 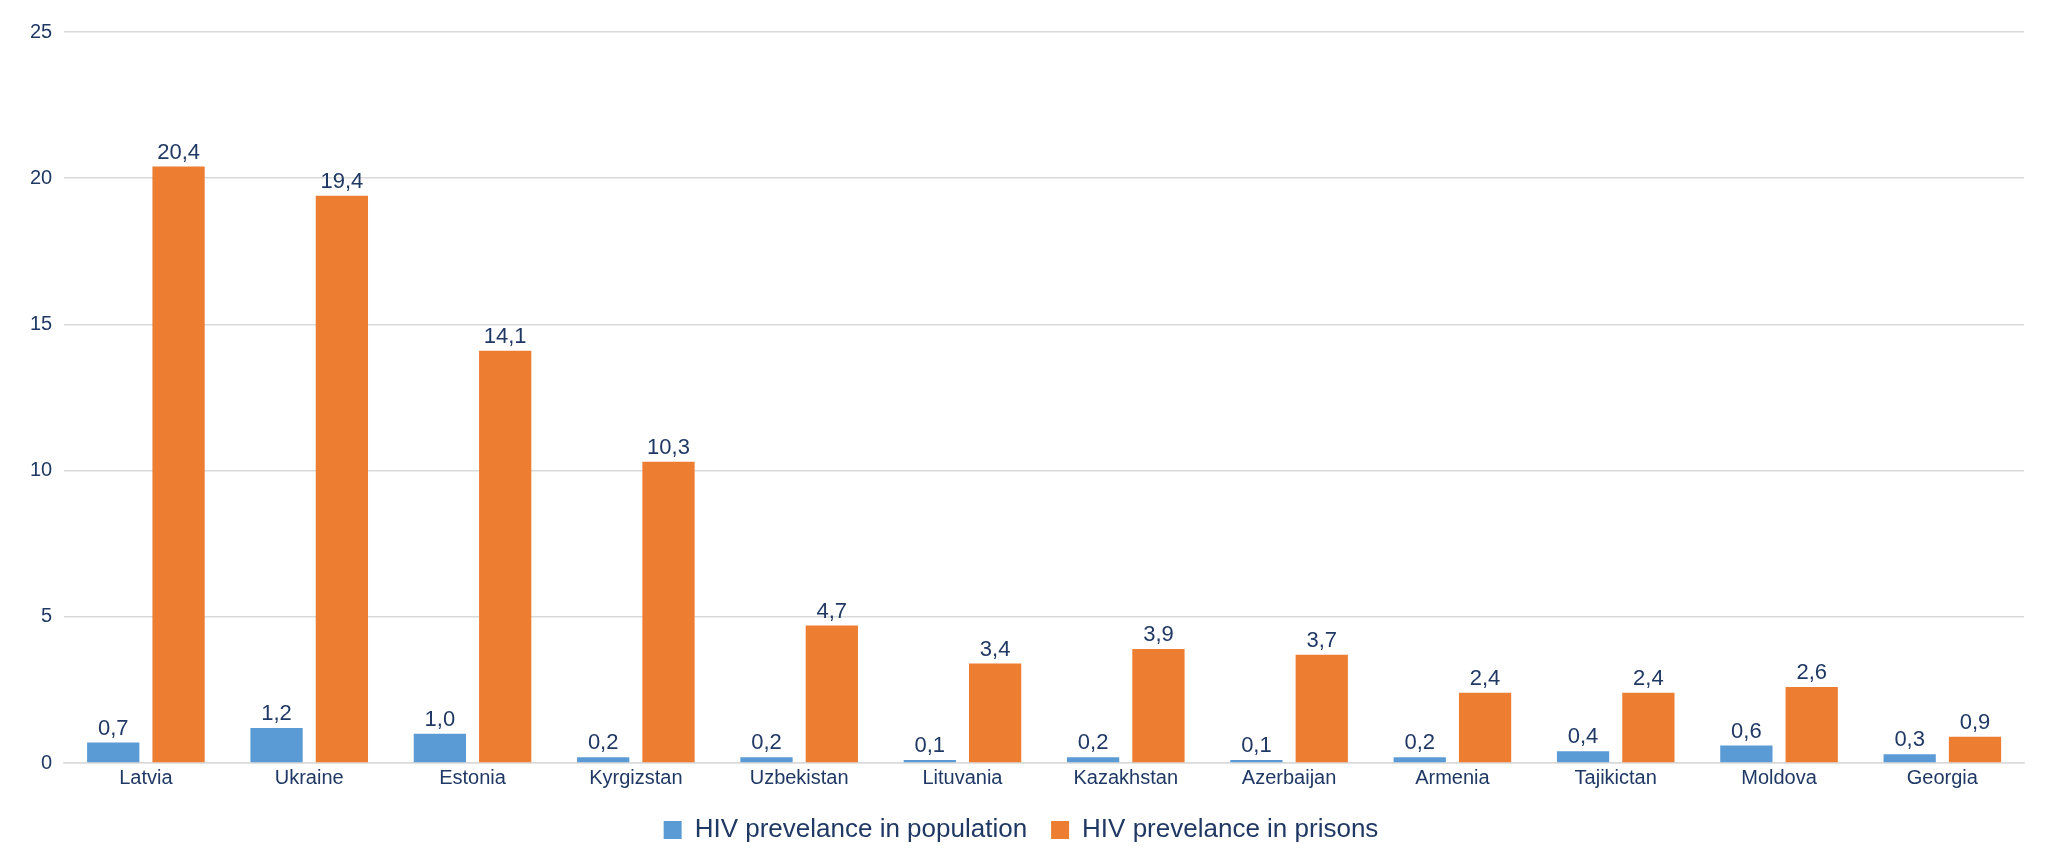 I want to click on y-tick-label: 25, so click(x=41, y=30).